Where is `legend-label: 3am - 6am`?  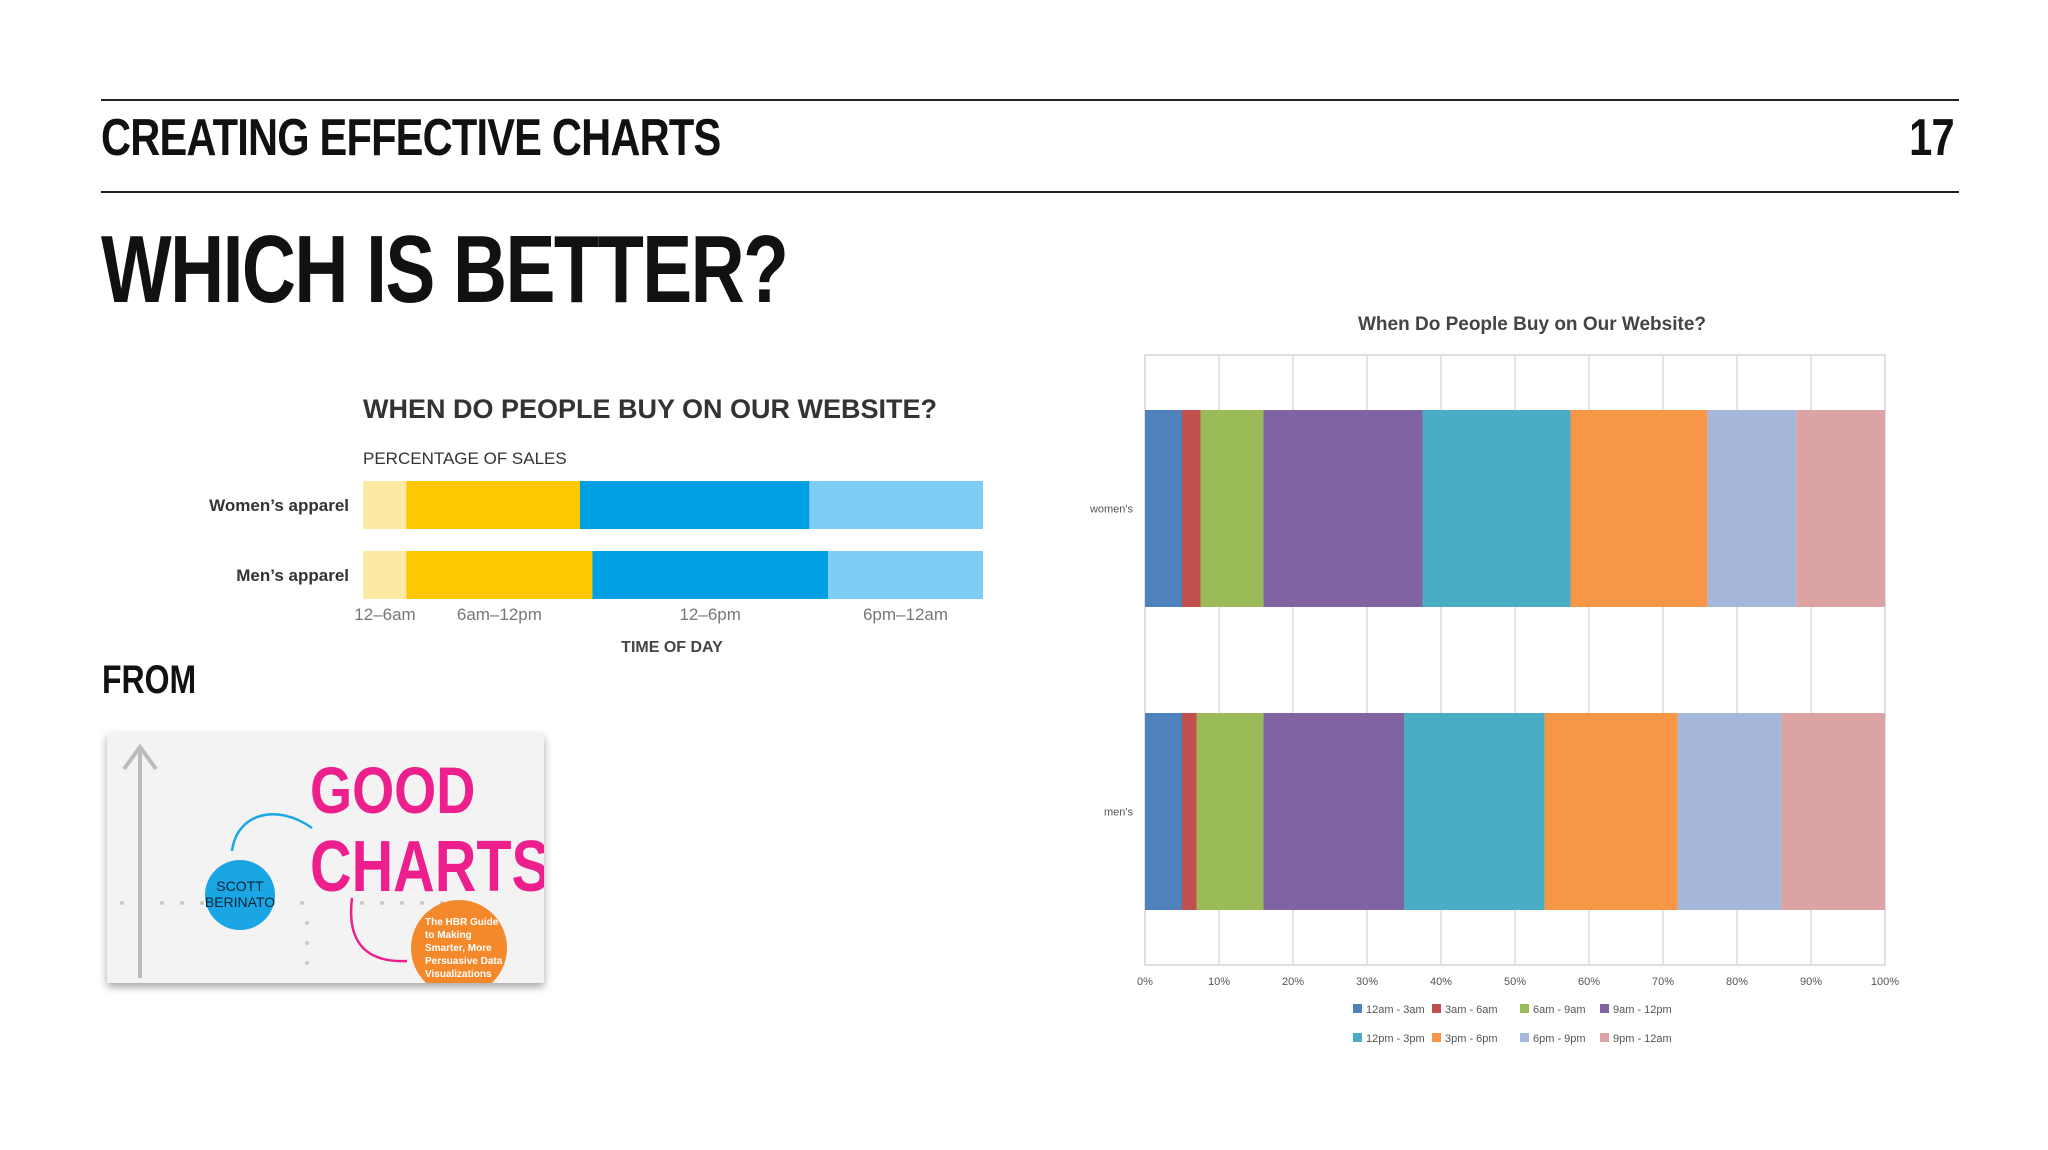
legend-label: 3am - 6am is located at coordinates (1471, 1010).